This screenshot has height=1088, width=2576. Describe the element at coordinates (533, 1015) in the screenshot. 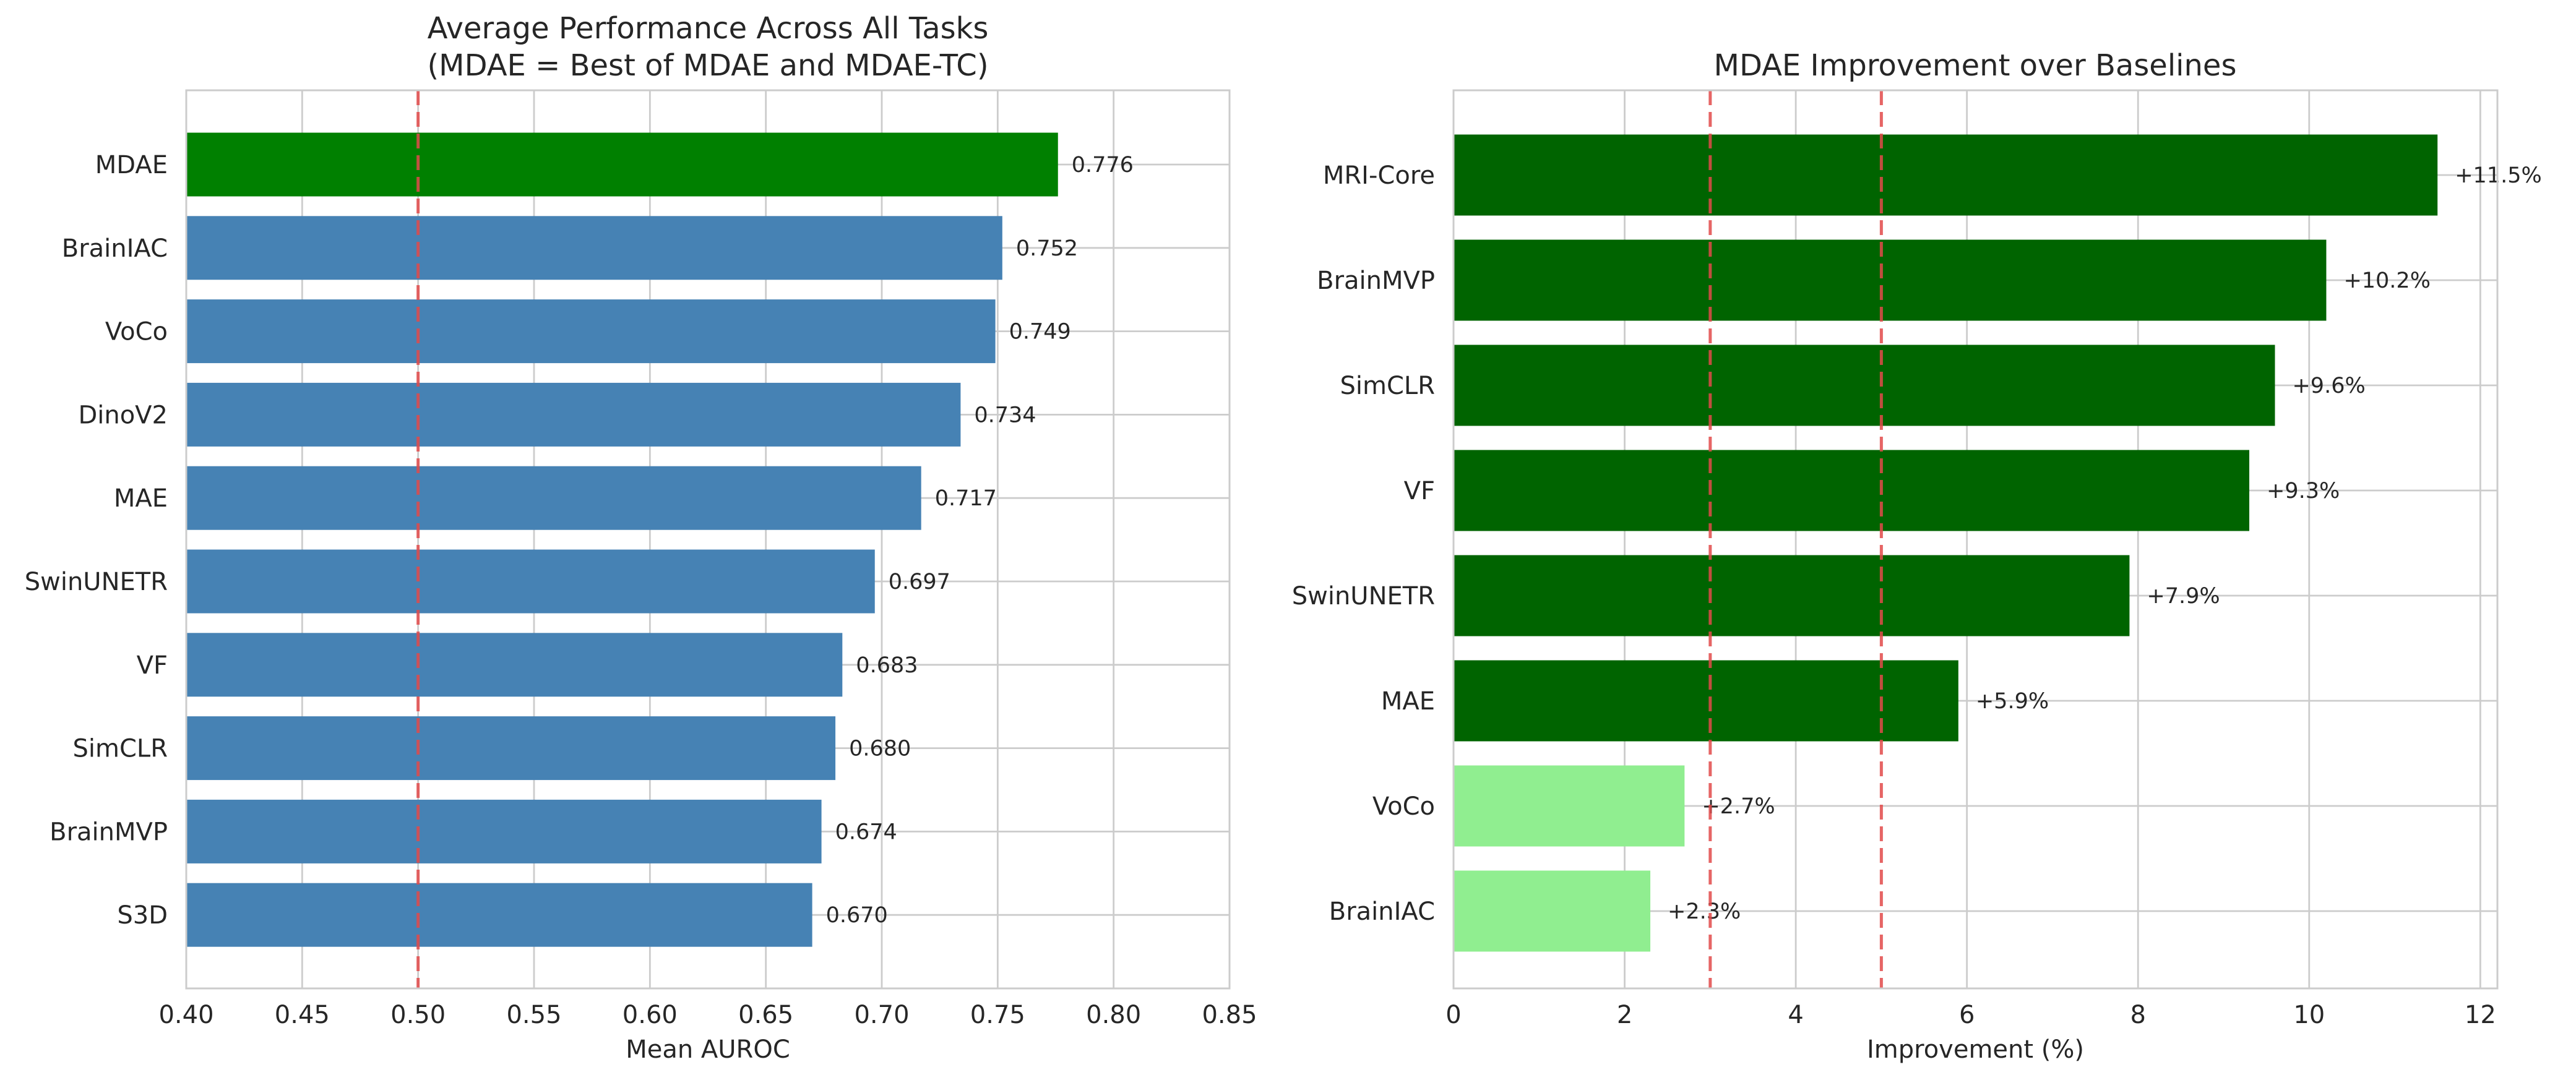

I see `x-tick-label: 0.55` at that location.